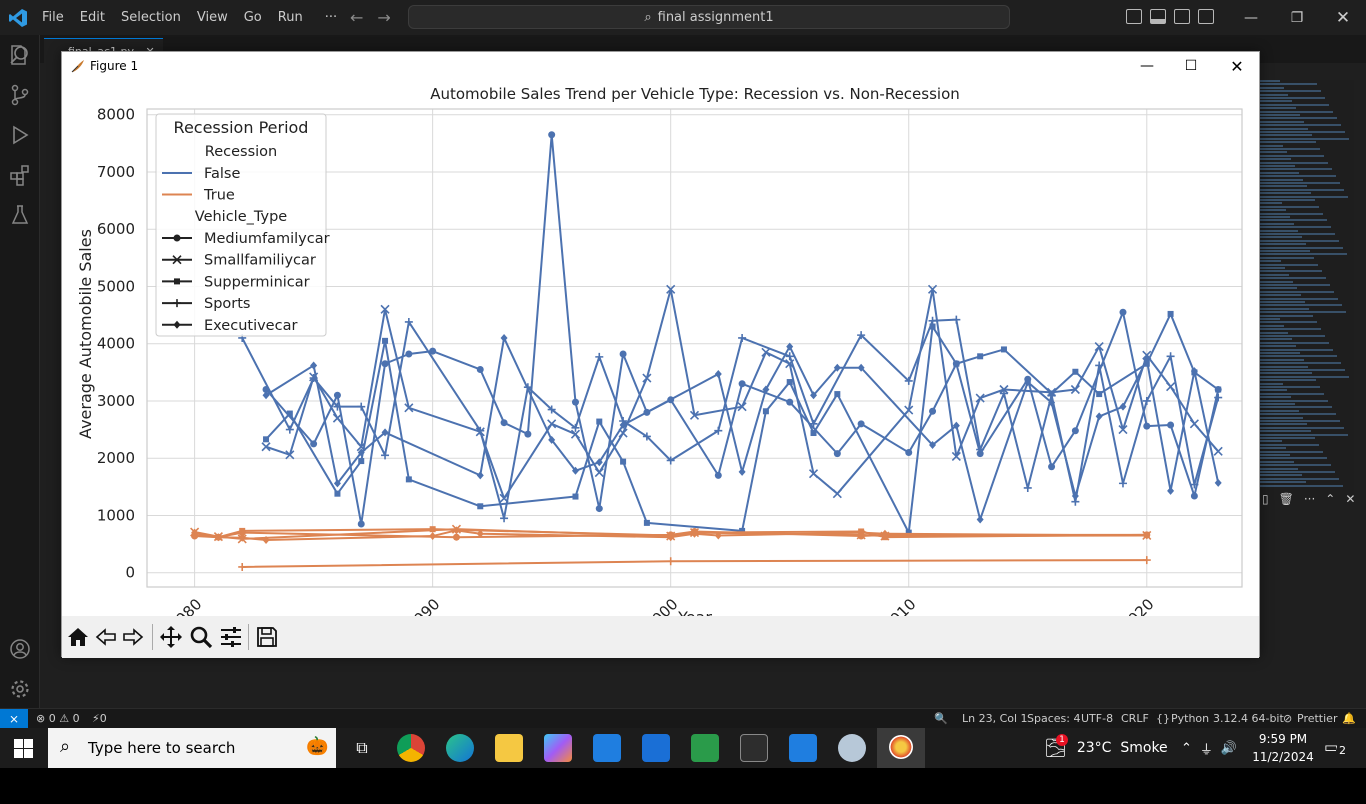 This screenshot has height=804, width=1366. Describe the element at coordinates (1350, 499) in the screenshot. I see `close-panel-icon: ✕` at that location.